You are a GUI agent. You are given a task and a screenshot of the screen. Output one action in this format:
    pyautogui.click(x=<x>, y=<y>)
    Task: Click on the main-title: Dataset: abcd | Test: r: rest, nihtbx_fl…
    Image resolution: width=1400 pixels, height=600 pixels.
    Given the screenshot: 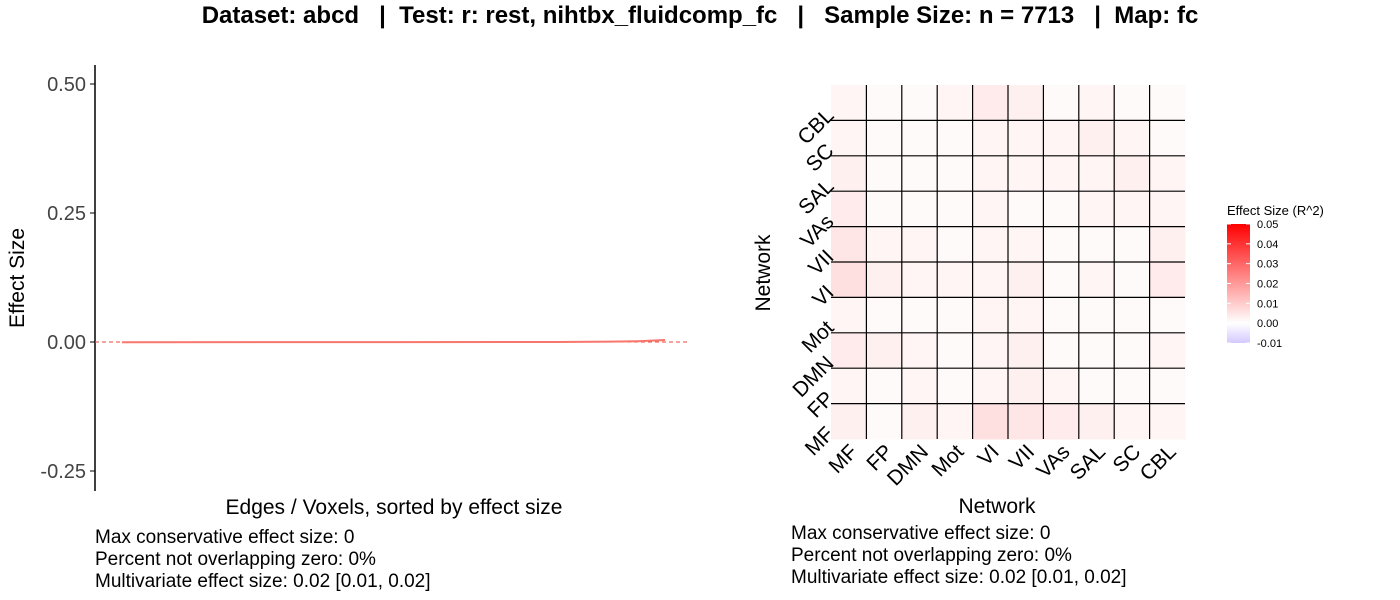 What is the action you would take?
    pyautogui.click(x=700, y=15)
    